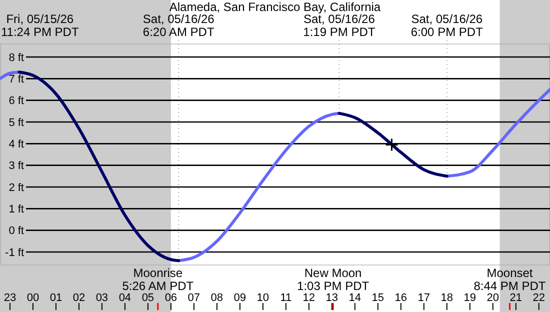  What do you see at coordinates (333, 279) in the screenshot?
I see `ref-line-label: New Moon 1:03 PM PDT` at bounding box center [333, 279].